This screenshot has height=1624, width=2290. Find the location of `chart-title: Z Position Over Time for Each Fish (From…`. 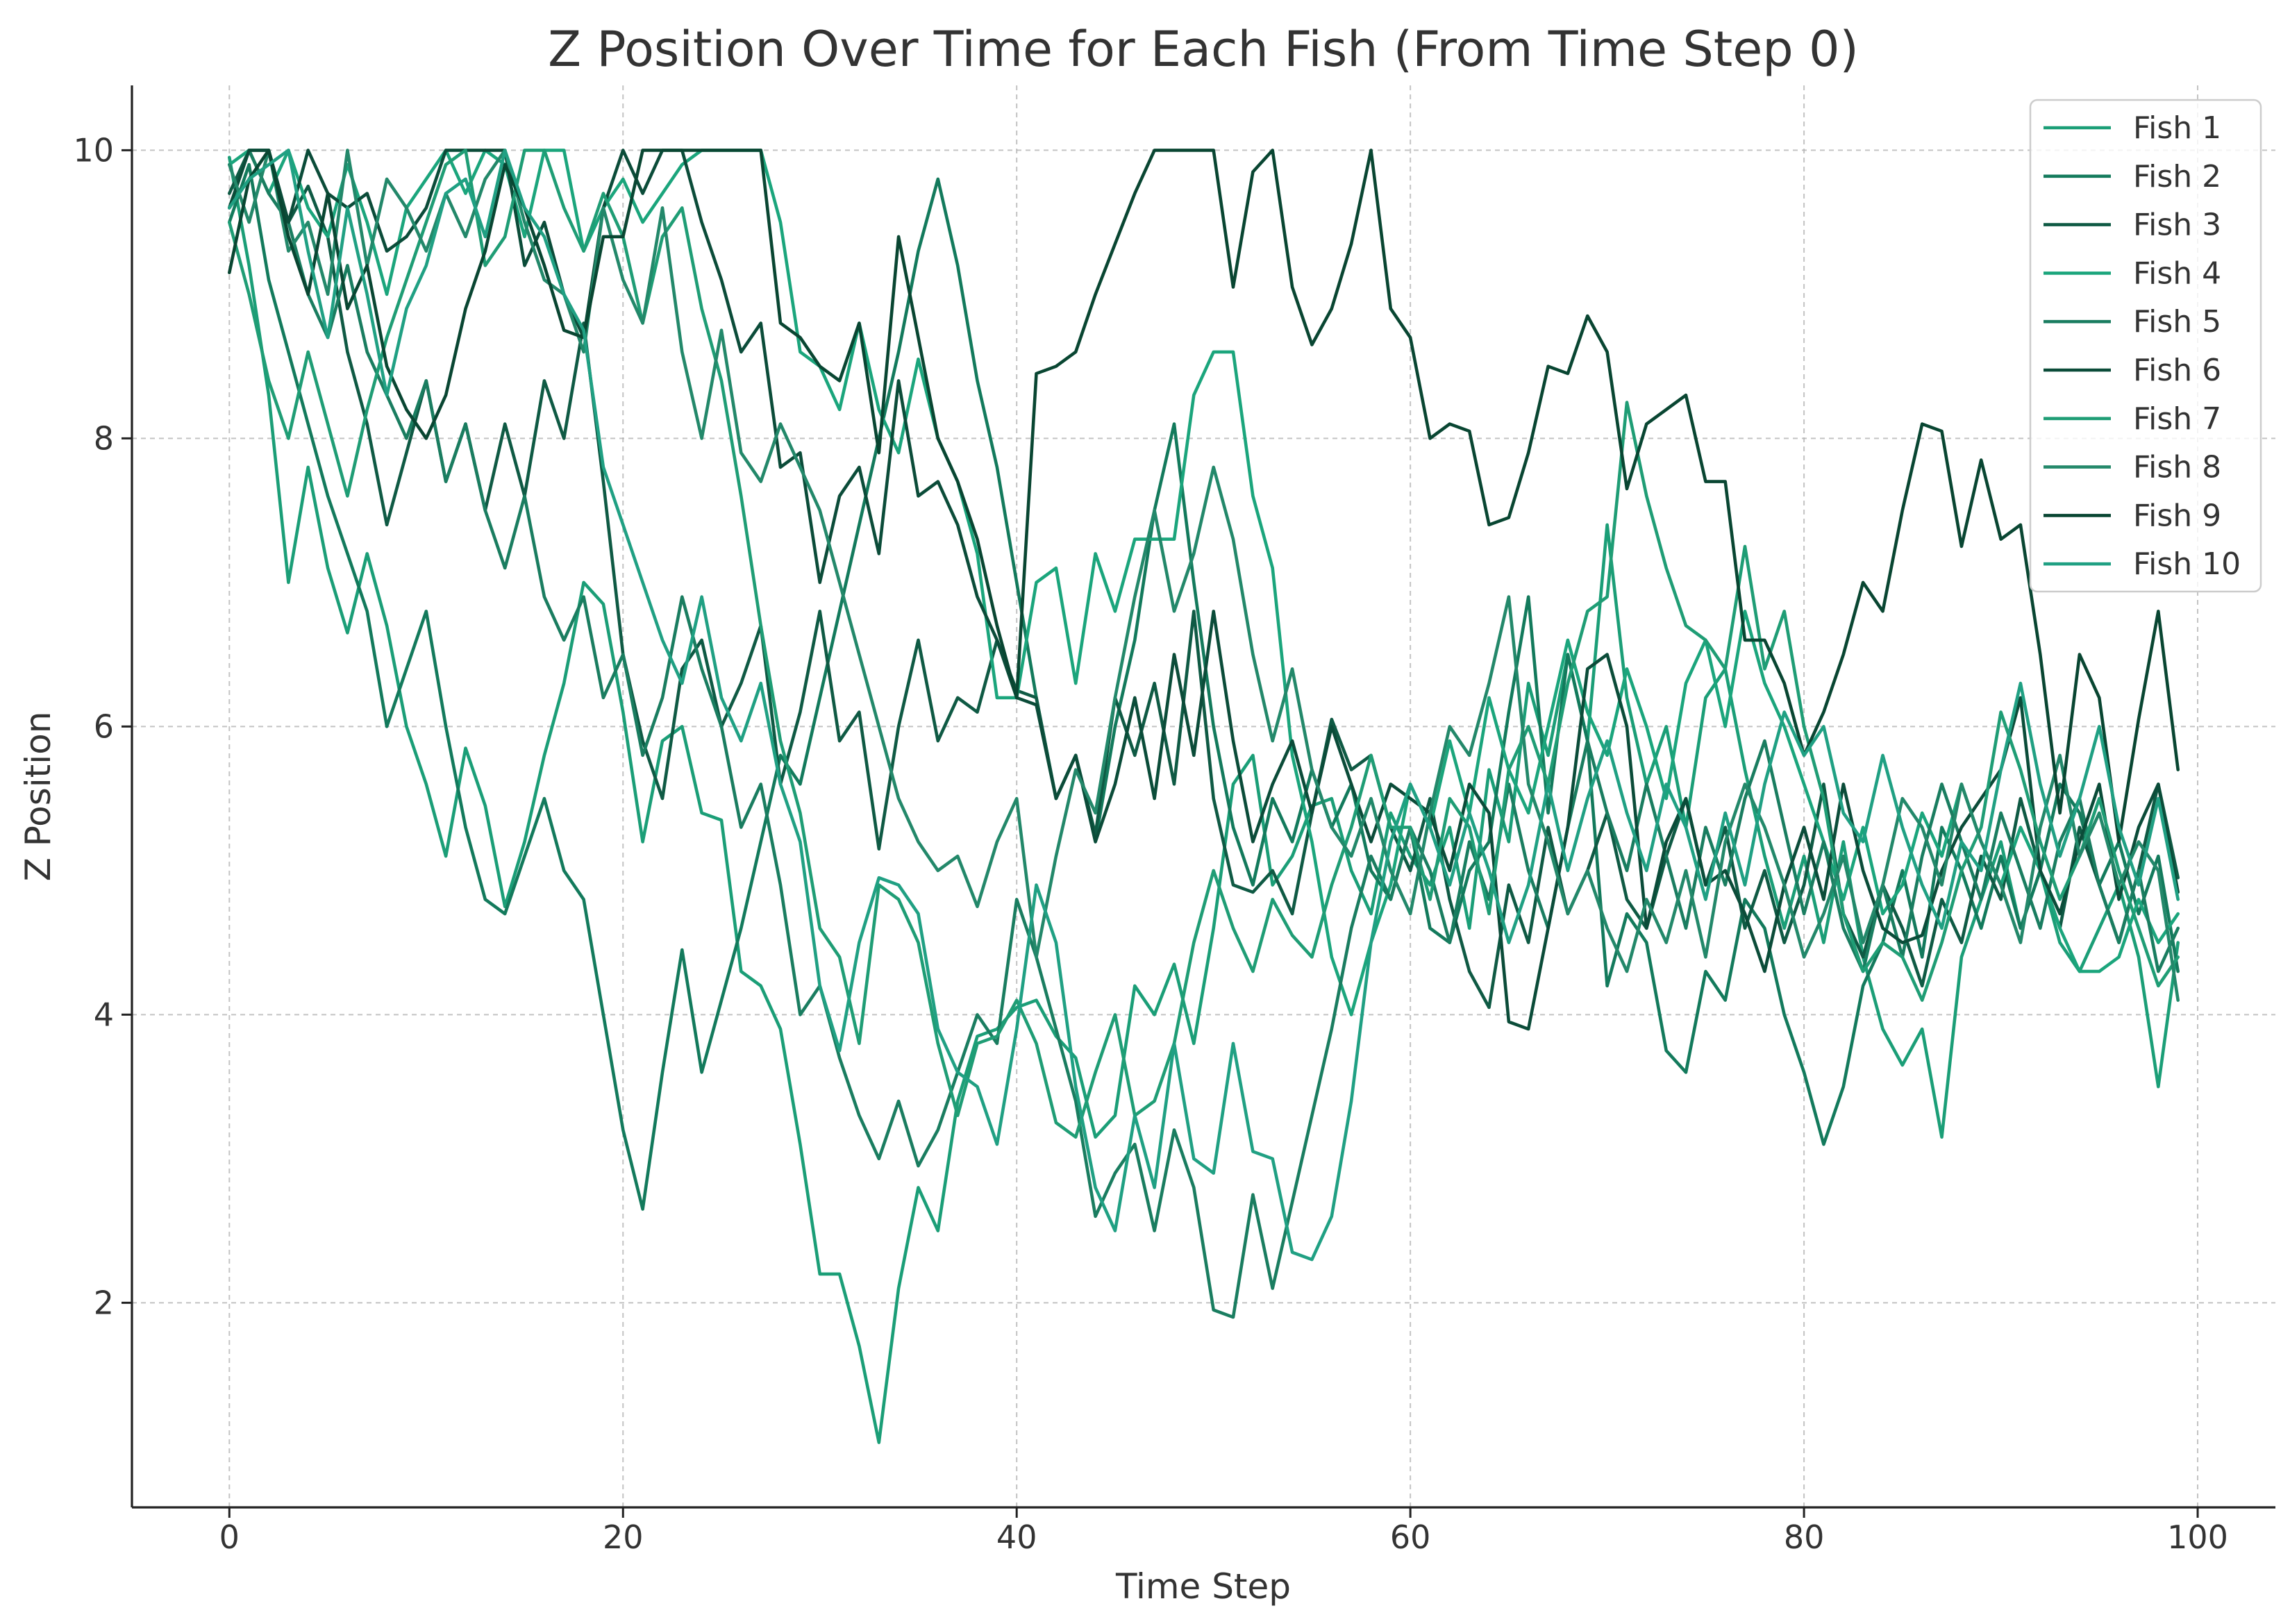

chart-title: Z Position Over Time for Each Fish (From… is located at coordinates (1203, 50).